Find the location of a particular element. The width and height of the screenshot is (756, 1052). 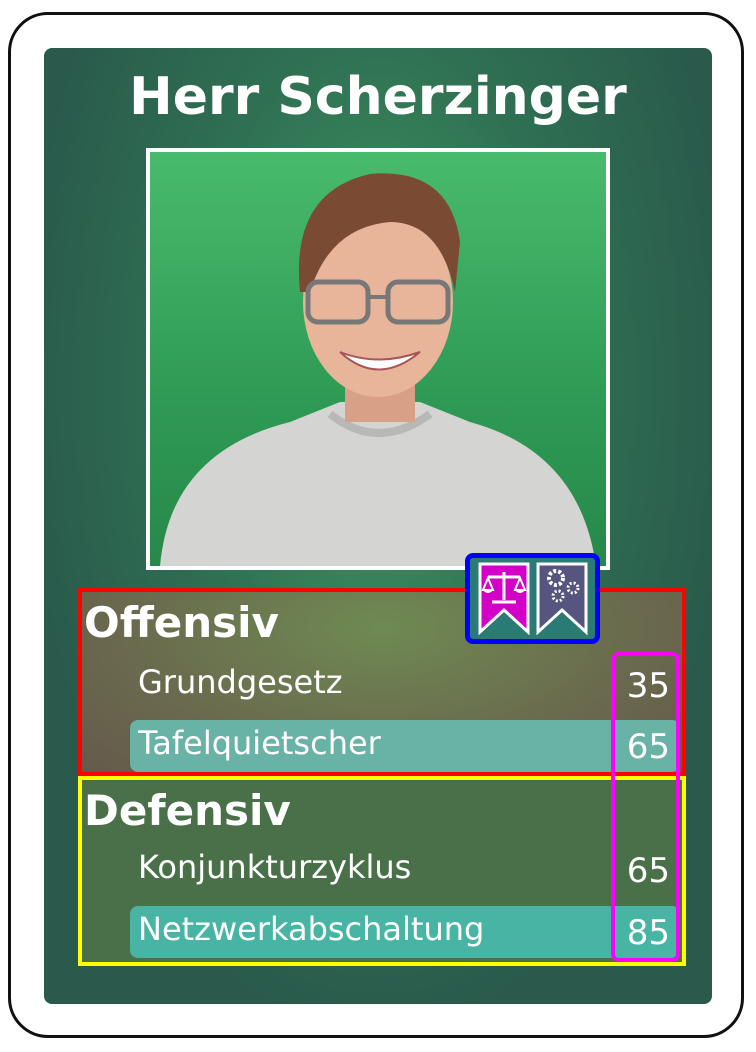

card-title: Herr Scherzinger is located at coordinates (378, 97).